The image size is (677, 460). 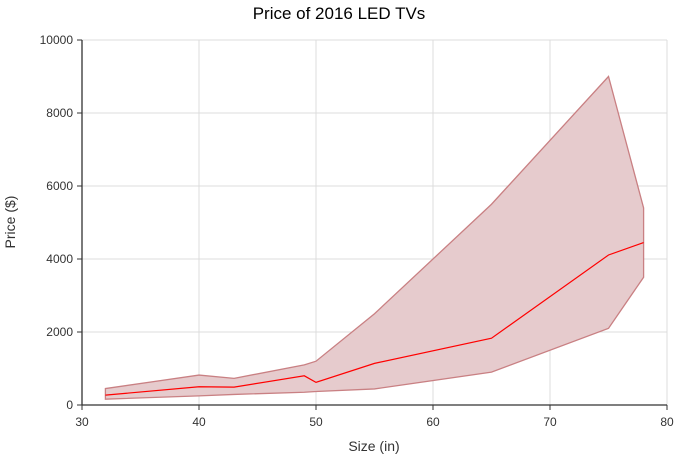 I want to click on y-tick-label: 8000, so click(x=59, y=113).